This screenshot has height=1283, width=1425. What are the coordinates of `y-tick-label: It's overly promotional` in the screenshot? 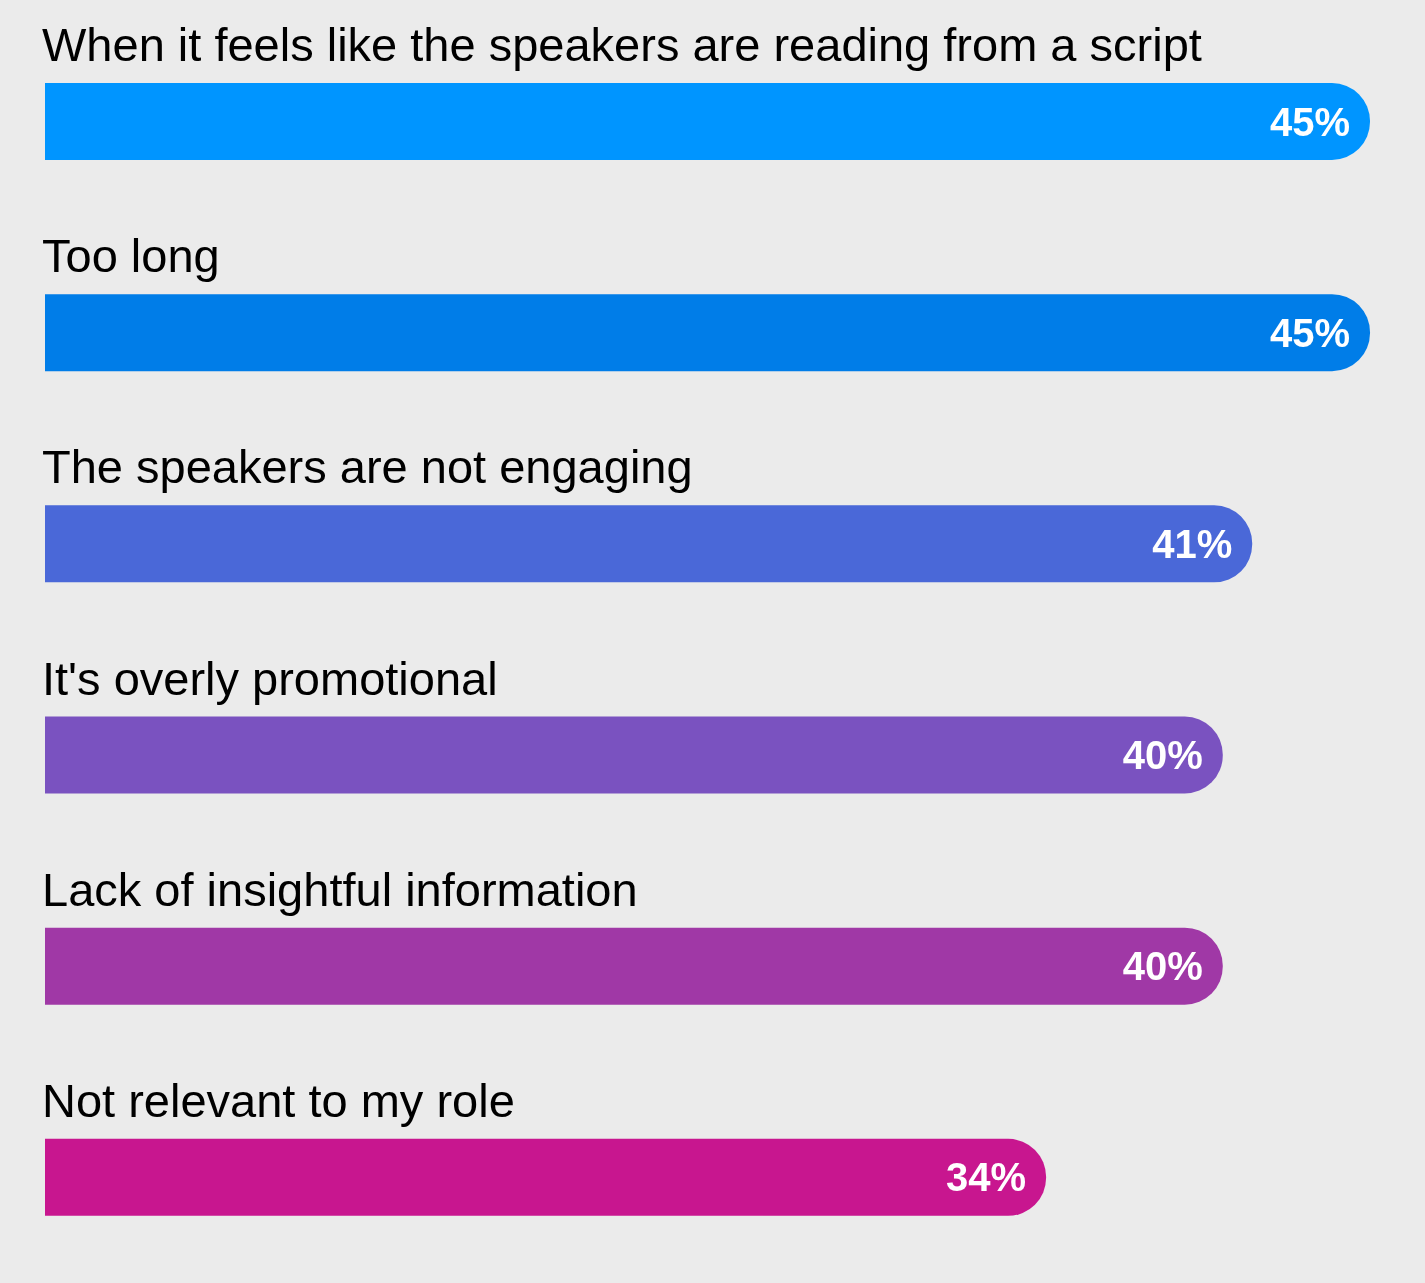 It's located at (270, 678).